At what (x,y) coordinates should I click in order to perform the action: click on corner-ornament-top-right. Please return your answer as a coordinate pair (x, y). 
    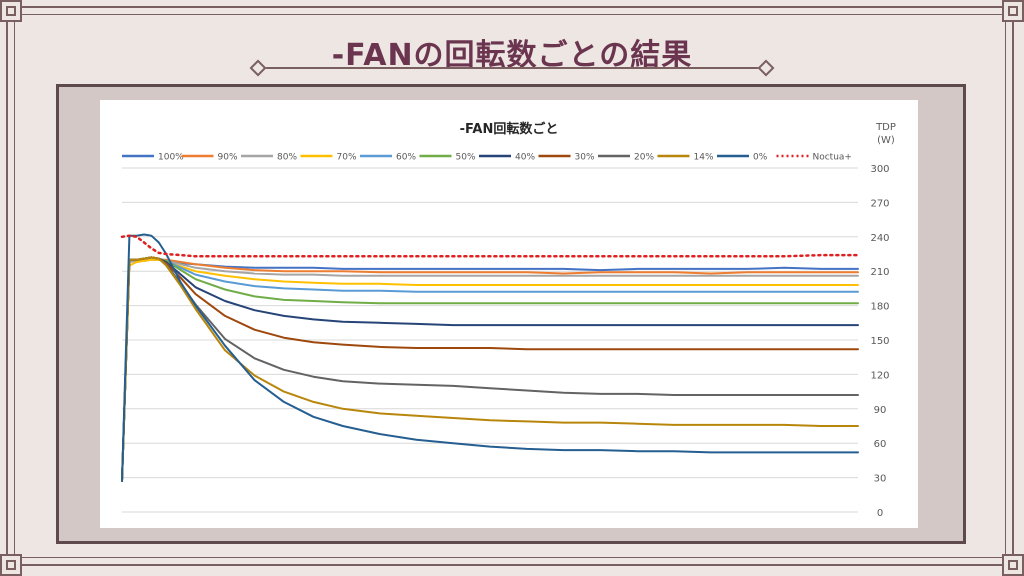
    Looking at the image, I should click on (1013, 11).